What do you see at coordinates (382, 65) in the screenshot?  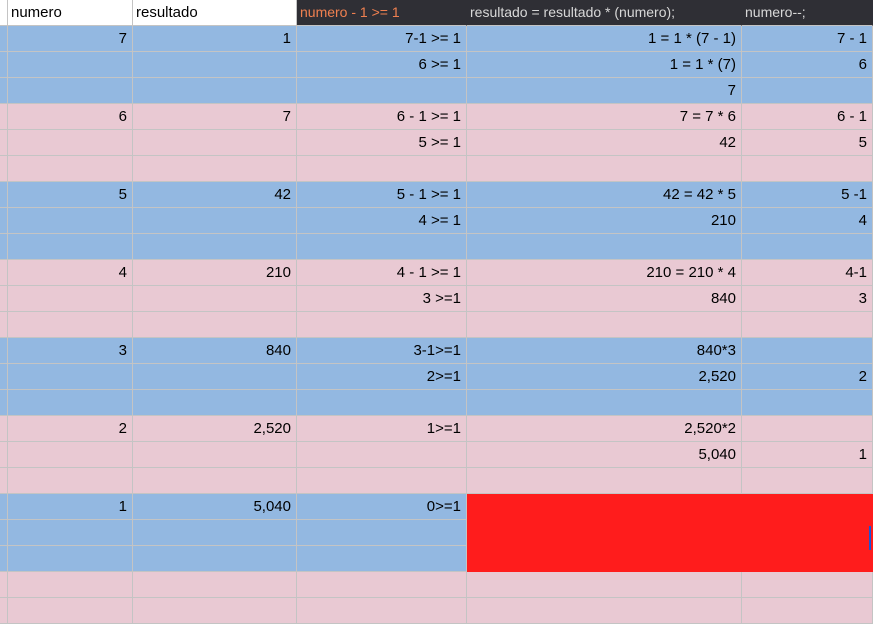 I see `cell-condition: 6 >= 1` at bounding box center [382, 65].